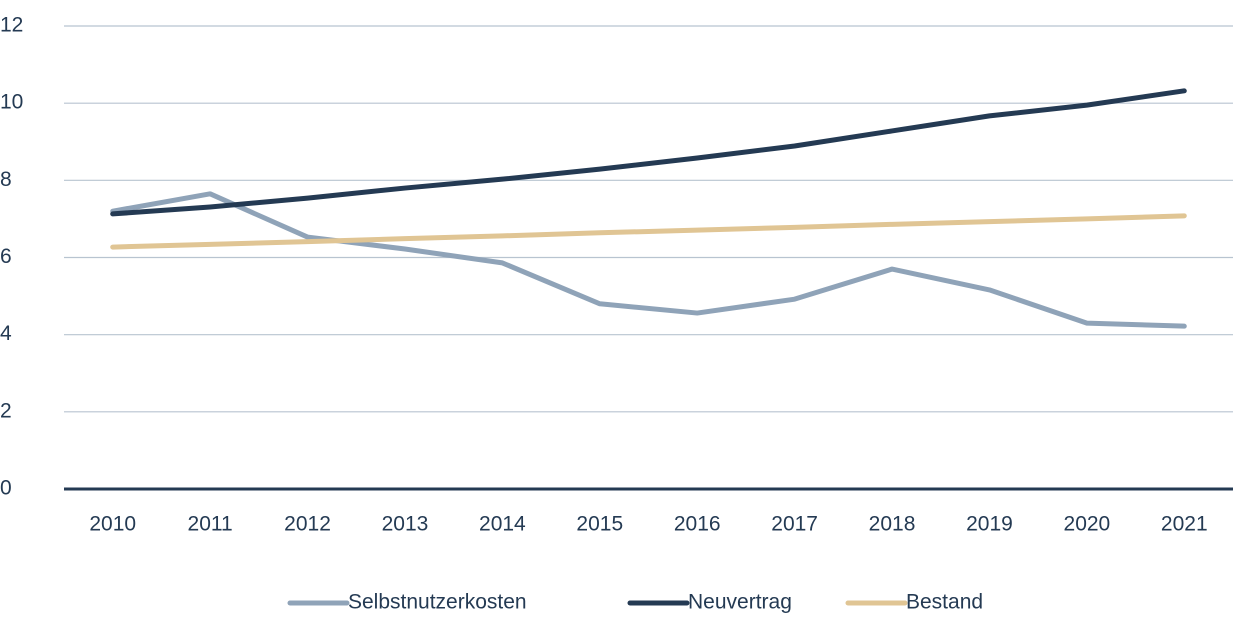 Image resolution: width=1233 pixels, height=619 pixels. I want to click on y-tick-label: 8, so click(6, 179).